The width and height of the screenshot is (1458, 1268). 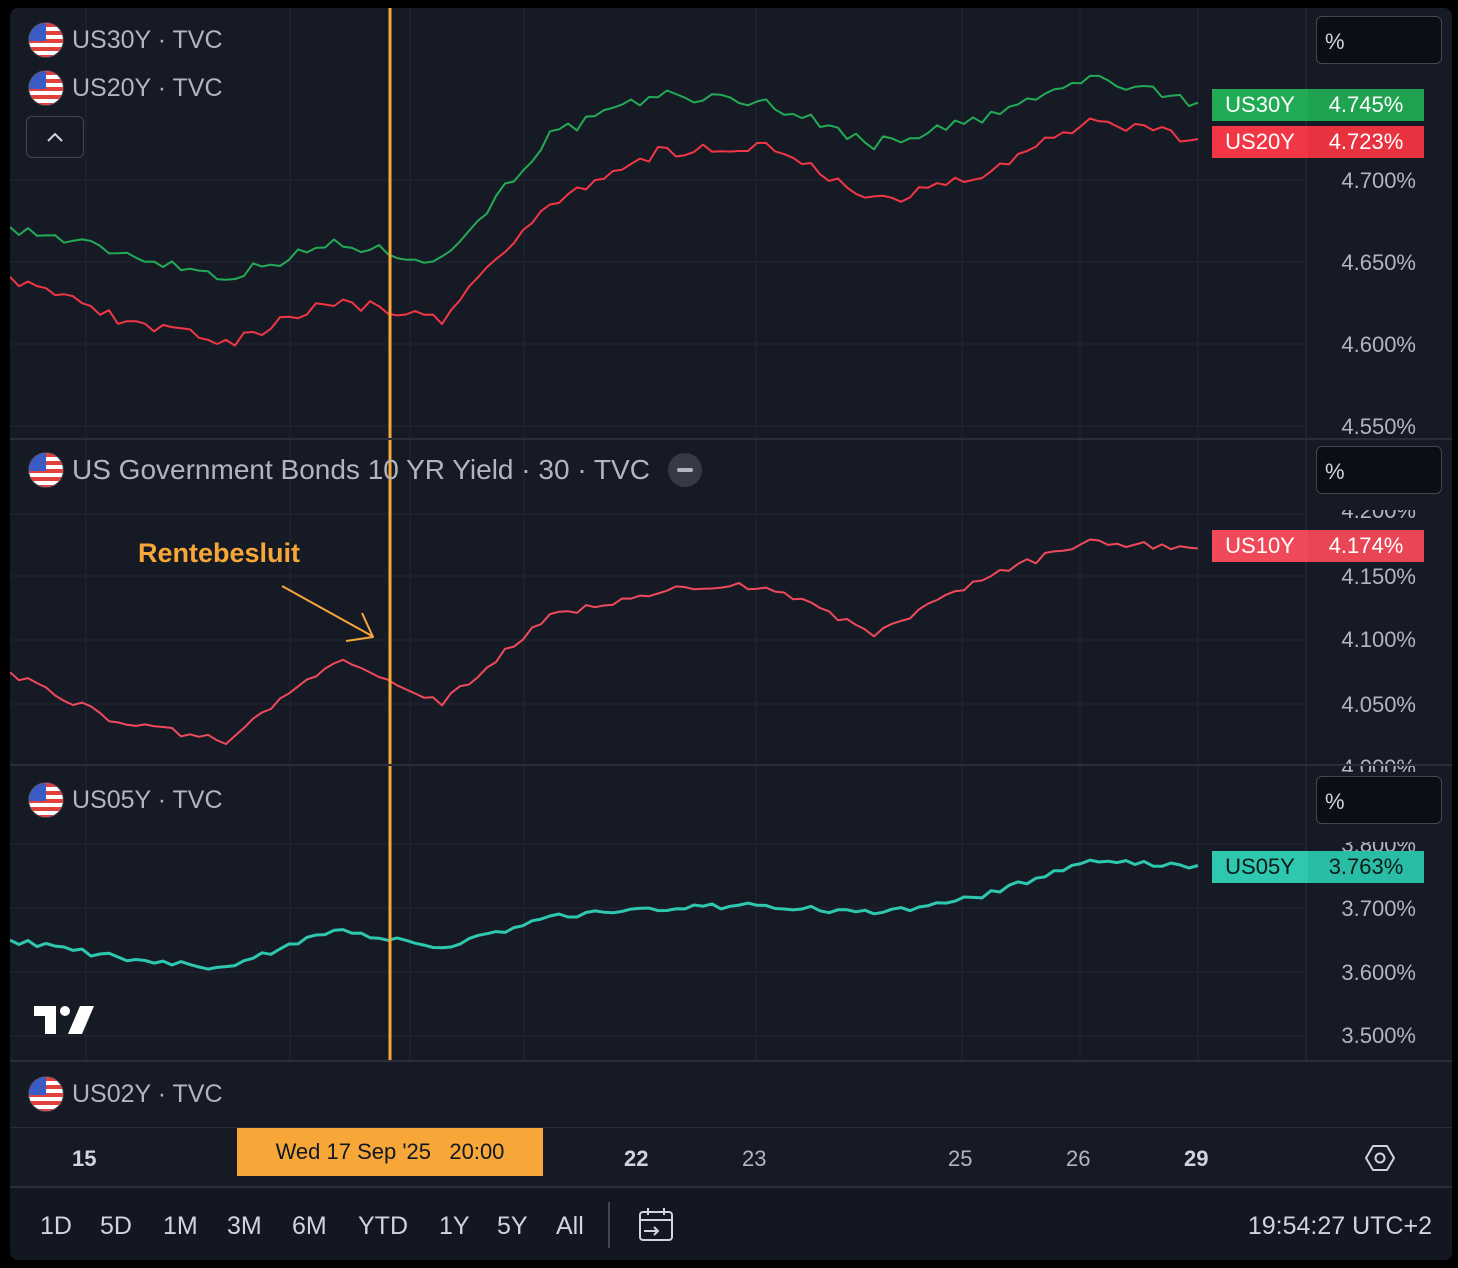 I want to click on time-label: 26, so click(x=1078, y=1158).